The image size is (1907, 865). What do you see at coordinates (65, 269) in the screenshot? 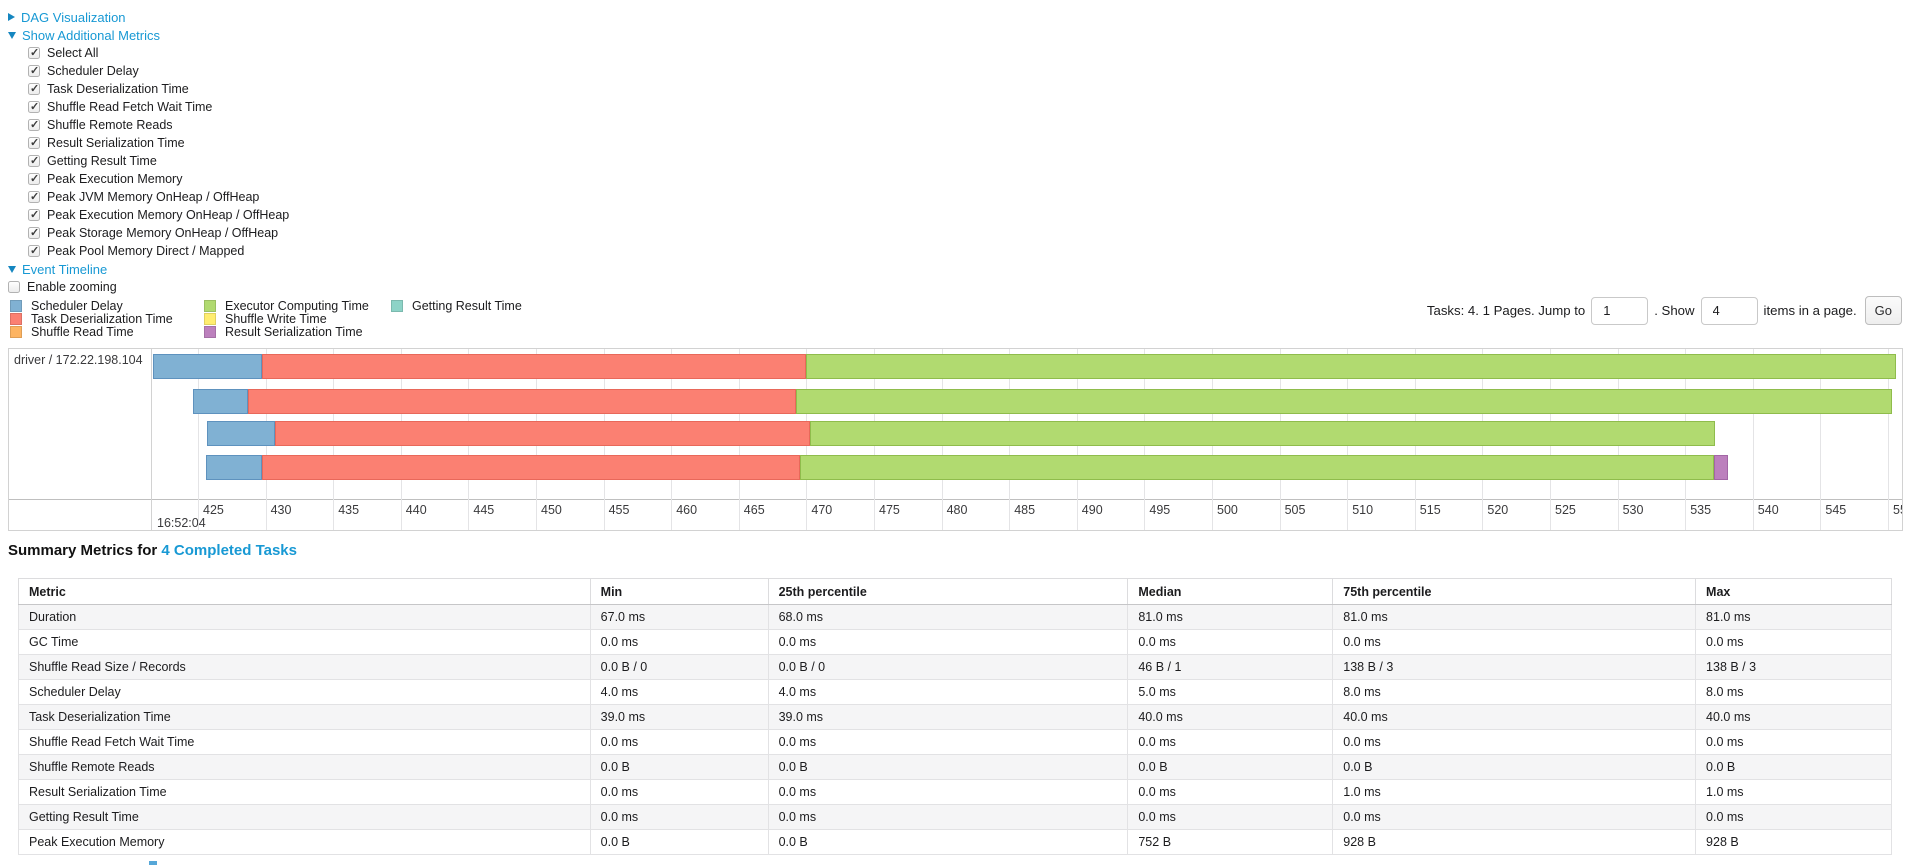
I see `event-timeline-link: Event Timeline` at bounding box center [65, 269].